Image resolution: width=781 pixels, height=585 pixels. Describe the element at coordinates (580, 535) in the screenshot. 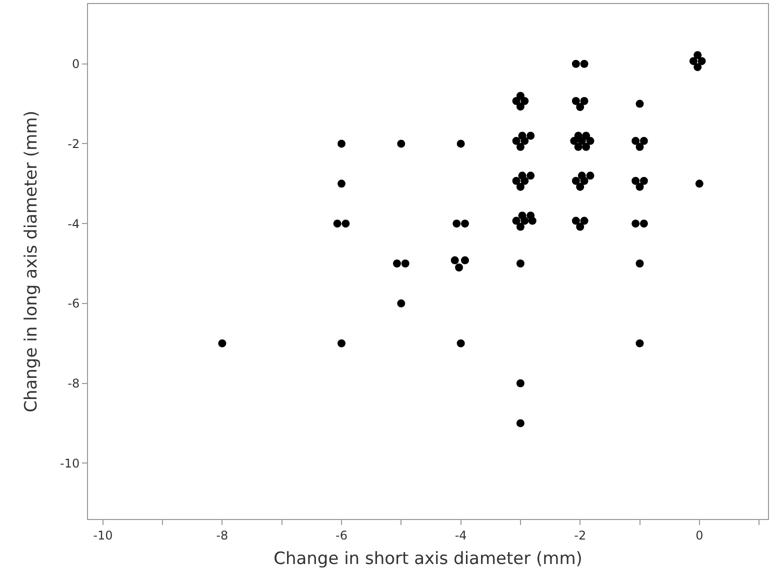

I see `x-tick-label: -2` at that location.